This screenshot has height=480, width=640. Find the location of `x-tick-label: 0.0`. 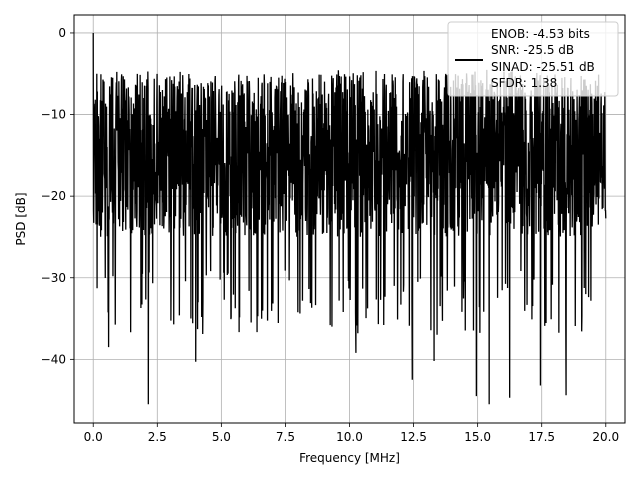

x-tick-label: 0.0 is located at coordinates (93, 437).